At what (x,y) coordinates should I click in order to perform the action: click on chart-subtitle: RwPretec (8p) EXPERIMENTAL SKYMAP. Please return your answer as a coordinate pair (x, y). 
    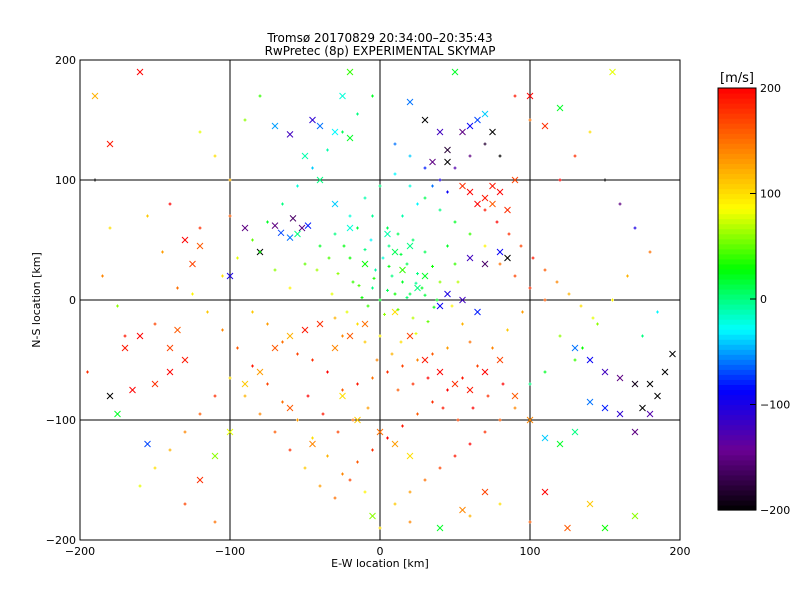
    Looking at the image, I should click on (380, 51).